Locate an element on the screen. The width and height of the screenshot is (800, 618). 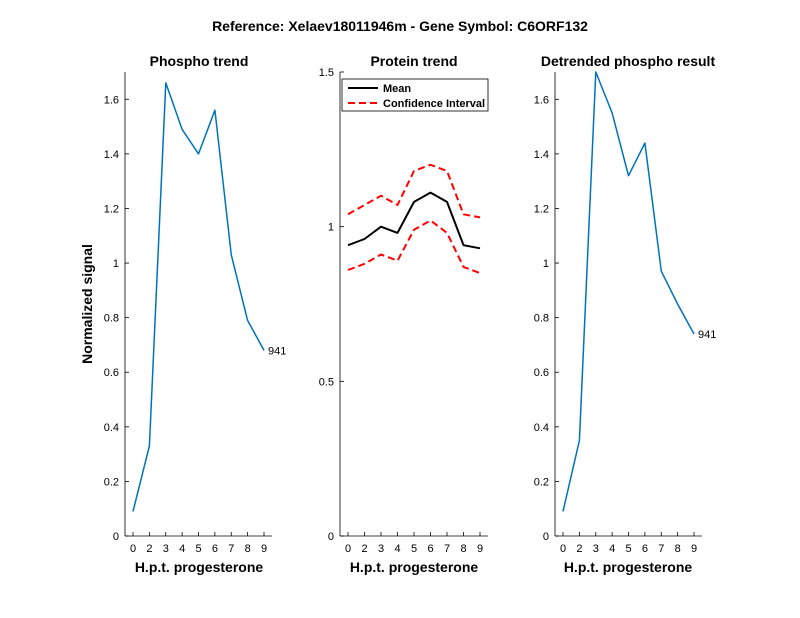
legend: Mean Confidence Interval is located at coordinates (415, 95).